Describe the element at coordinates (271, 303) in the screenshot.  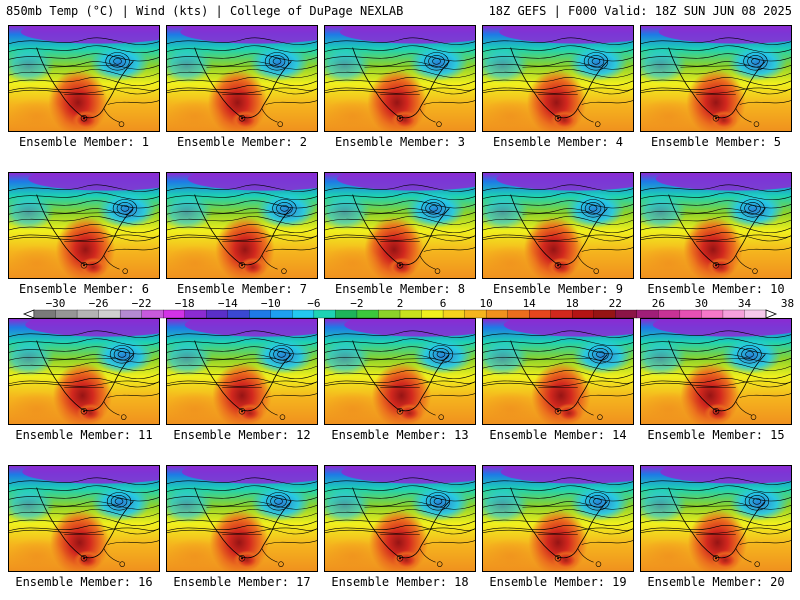
I see `colorbar-tick-label: −10` at that location.